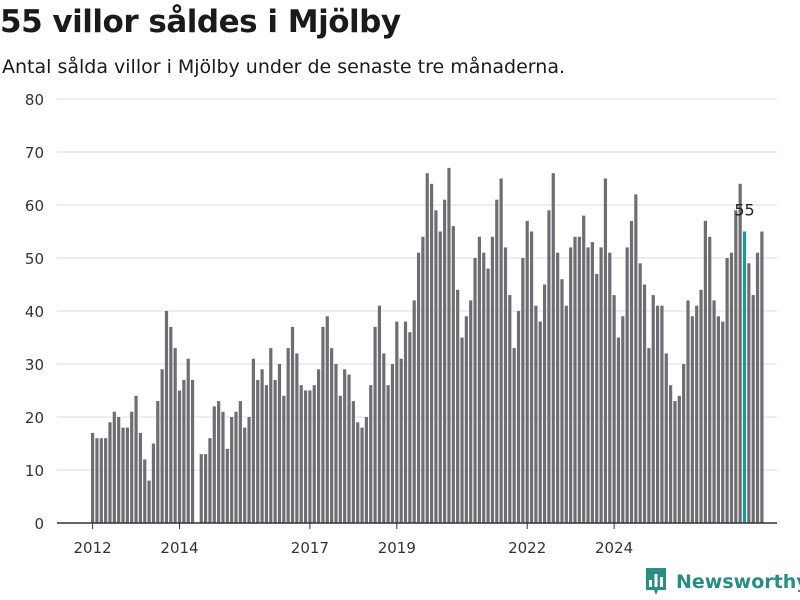 Image resolution: width=800 pixels, height=600 pixels. I want to click on highlighted-bar, so click(744, 377).